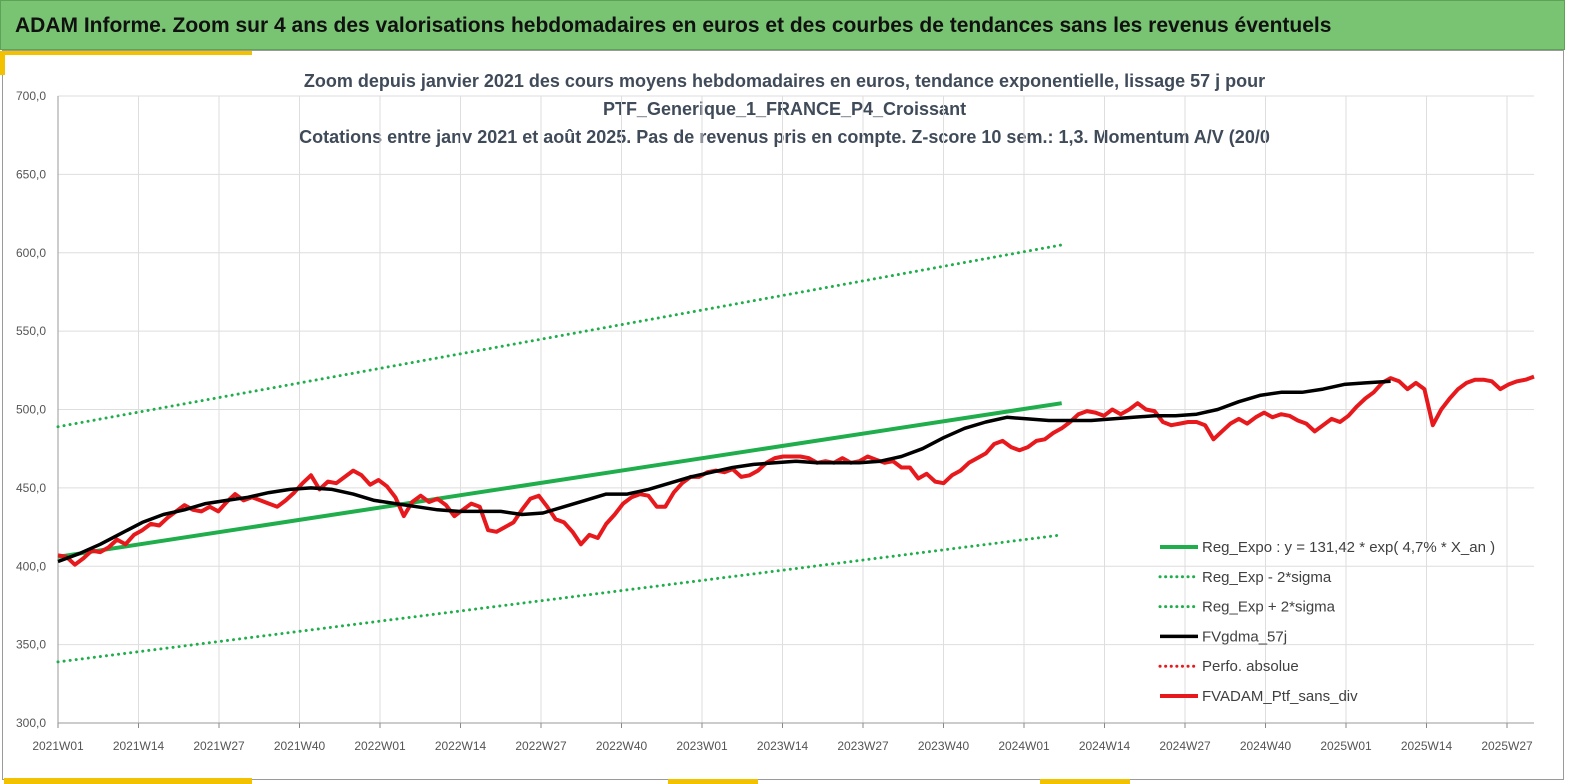 Image resolution: width=1569 pixels, height=784 pixels. Describe the element at coordinates (1427, 746) in the screenshot. I see `x-tick-label: 2025W14` at that location.